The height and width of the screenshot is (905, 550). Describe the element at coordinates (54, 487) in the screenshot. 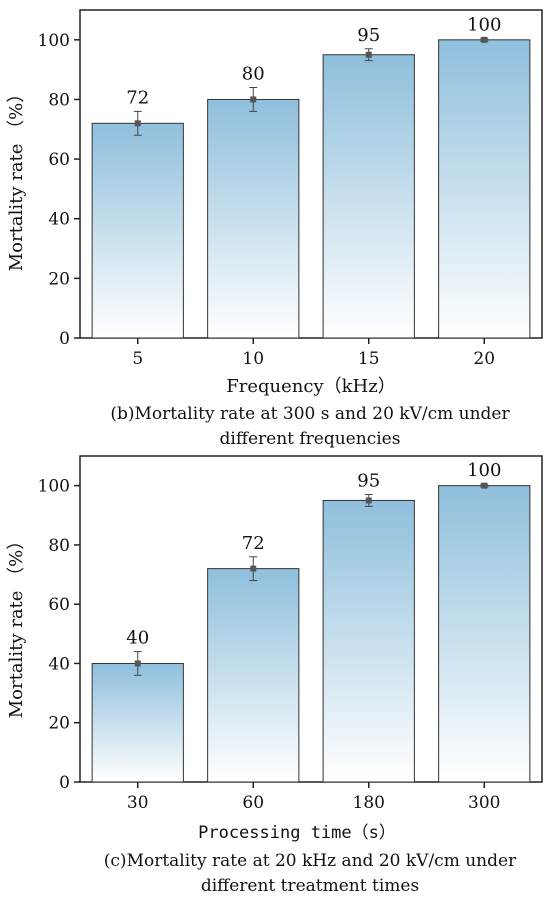

I see `chart-c-ytick-label: 100` at that location.